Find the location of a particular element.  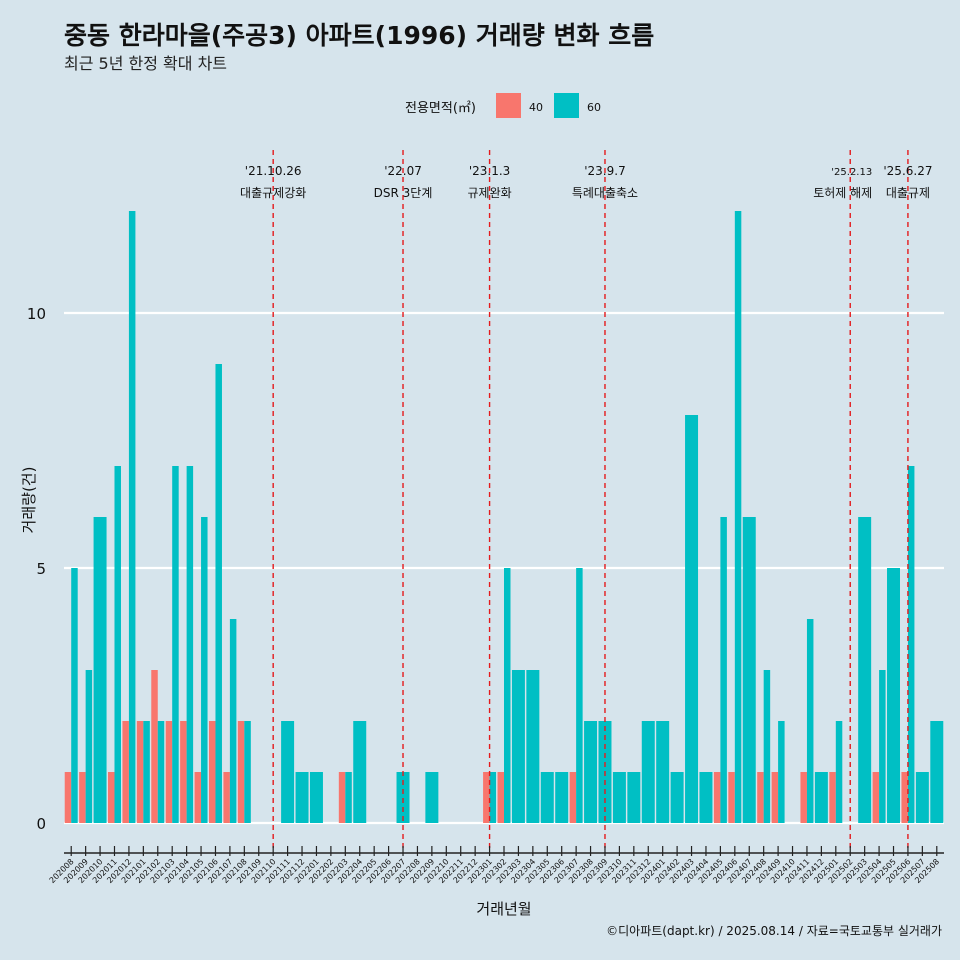

event-label: 대출규제 is located at coordinates (908, 193).